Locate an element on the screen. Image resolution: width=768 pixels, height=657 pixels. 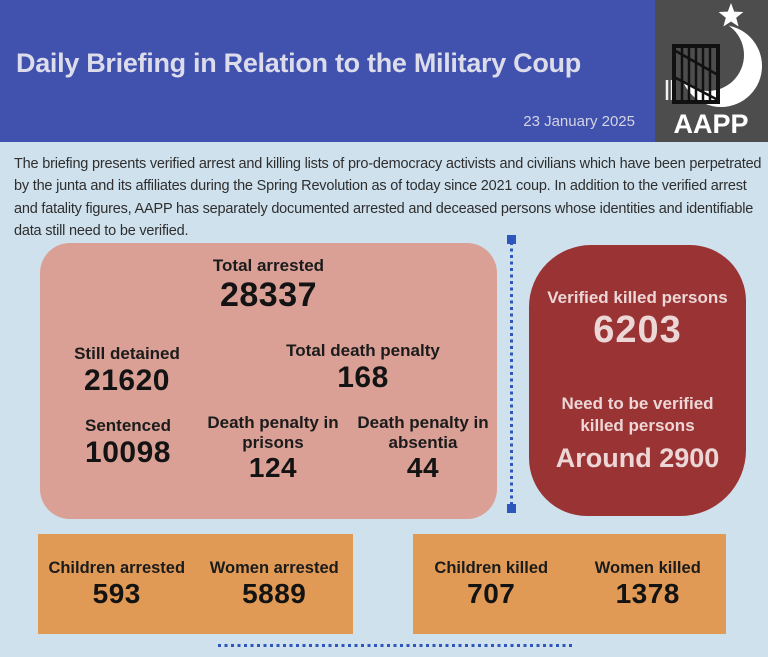
stat-total-arrested: Total arrested 28337 is located at coordinates (268, 285).